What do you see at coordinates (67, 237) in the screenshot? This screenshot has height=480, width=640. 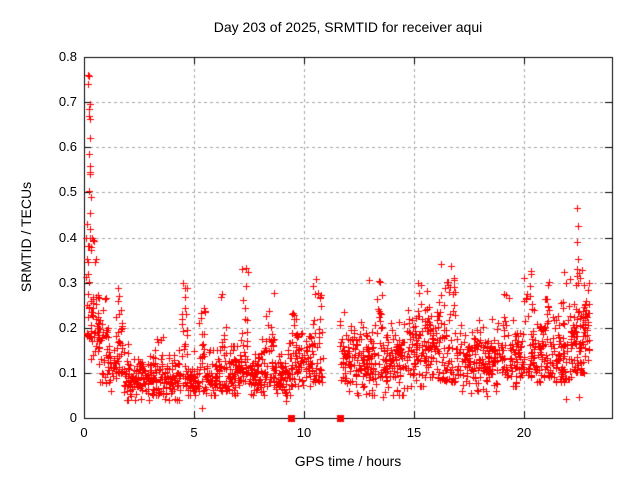 I see `y-tick-label-0.4: 0.4` at bounding box center [67, 237].